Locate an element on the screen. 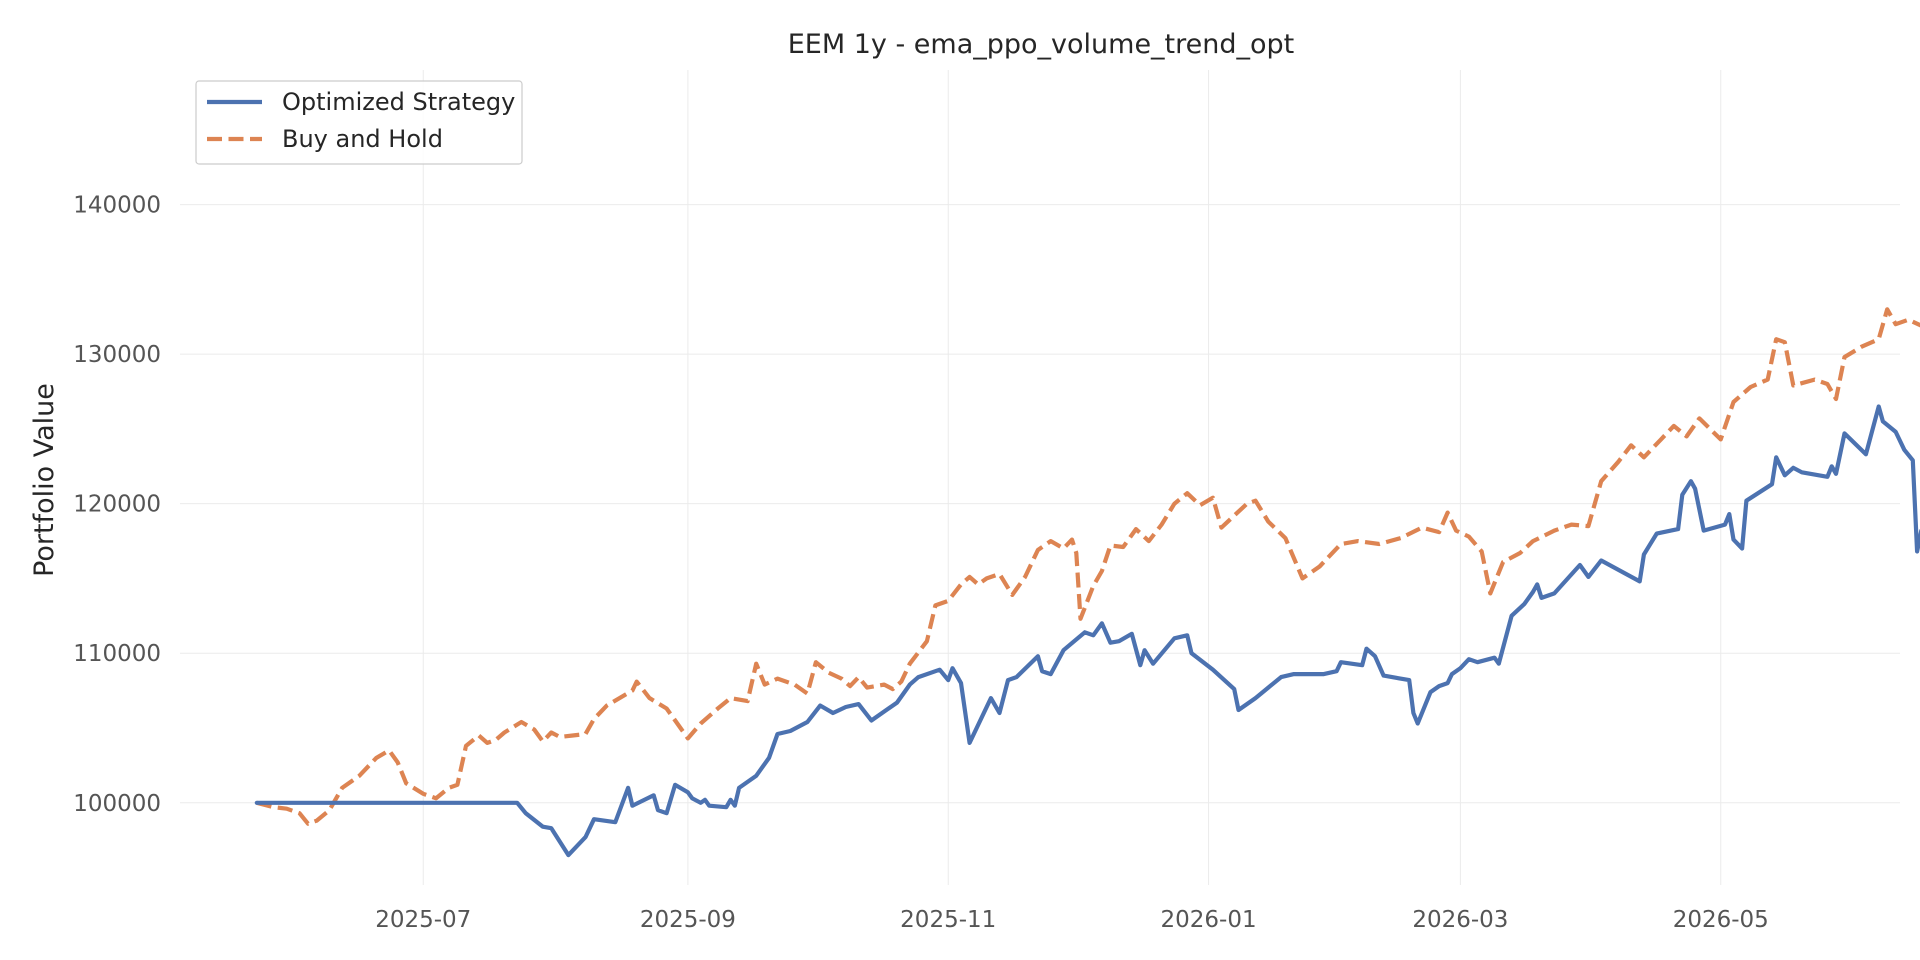  x-tick-label: 2026-05 is located at coordinates (1721, 920).